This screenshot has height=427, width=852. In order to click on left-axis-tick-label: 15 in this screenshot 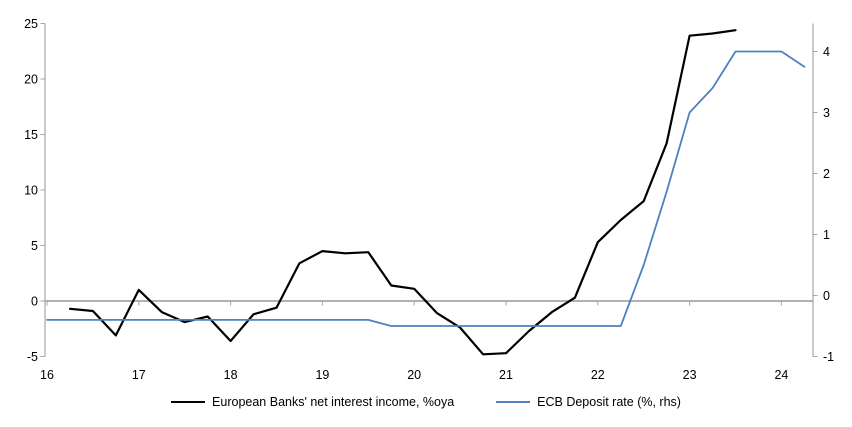, I will do `click(31, 135)`.